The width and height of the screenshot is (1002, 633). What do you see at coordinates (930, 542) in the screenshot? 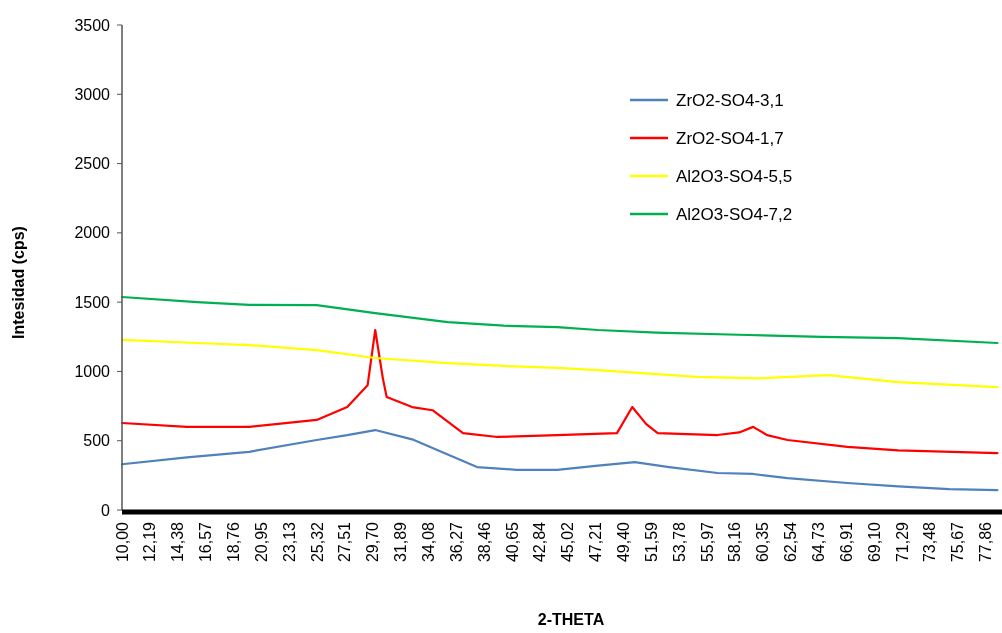
I see `x-tick-label: 73,48` at bounding box center [930, 542].